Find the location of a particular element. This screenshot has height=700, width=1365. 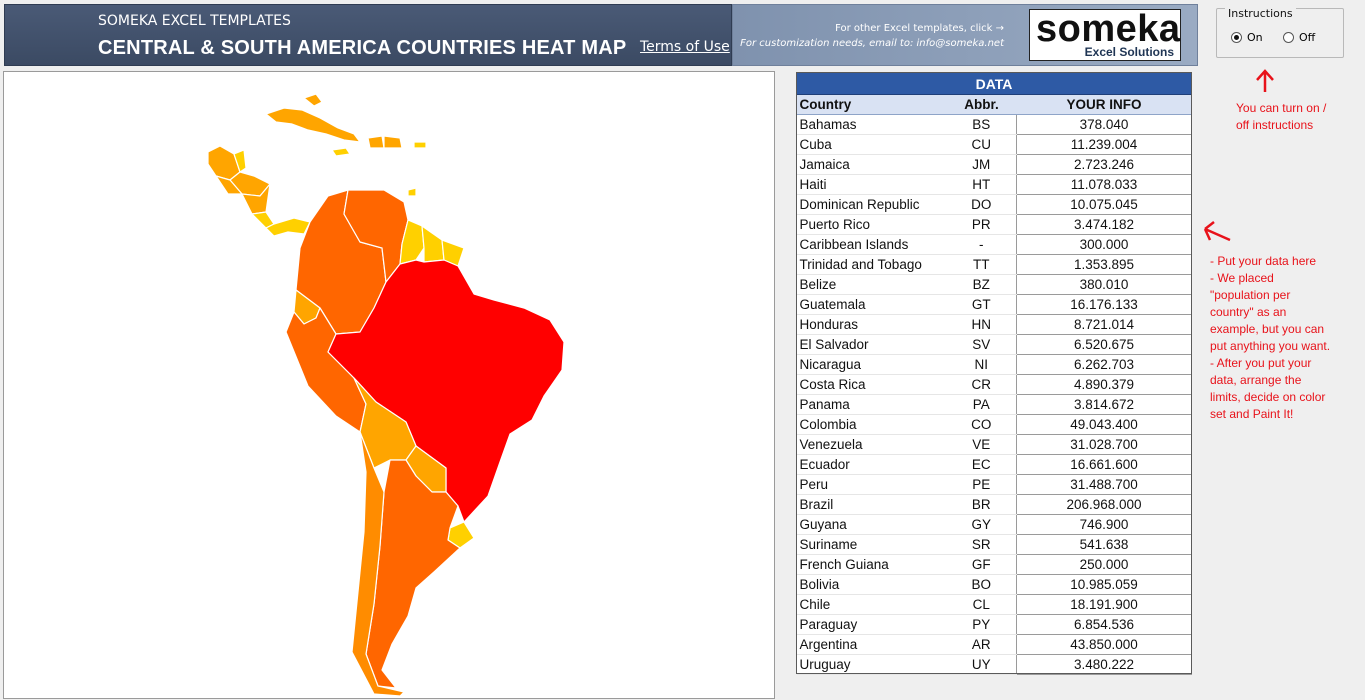

your-info-cell: 206.968.000 is located at coordinates (1104, 504).